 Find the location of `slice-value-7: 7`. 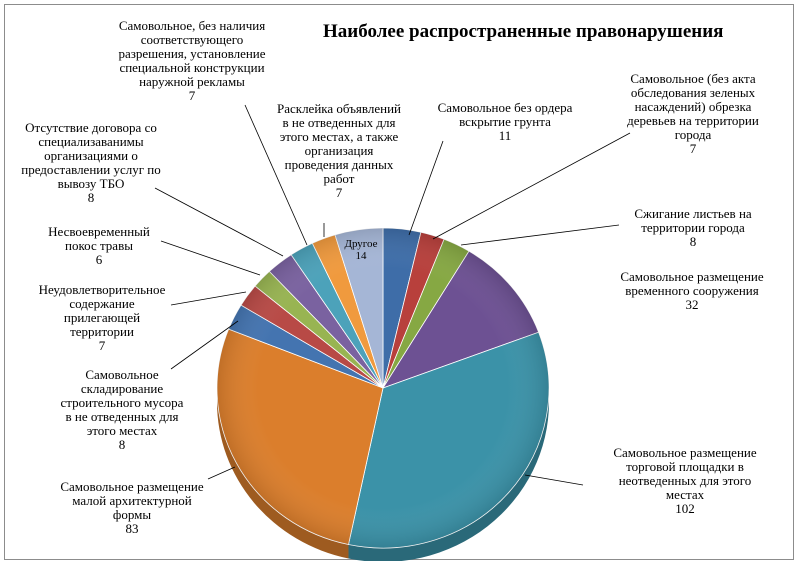

slice-value-7: 7 is located at coordinates (102, 345).